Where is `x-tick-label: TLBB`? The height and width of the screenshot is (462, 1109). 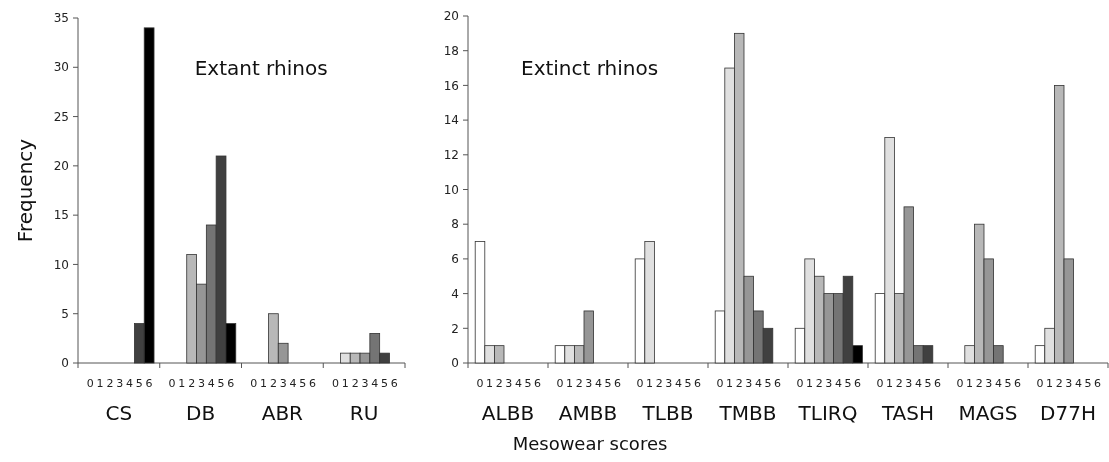 x-tick-label: TLBB is located at coordinates (667, 413).